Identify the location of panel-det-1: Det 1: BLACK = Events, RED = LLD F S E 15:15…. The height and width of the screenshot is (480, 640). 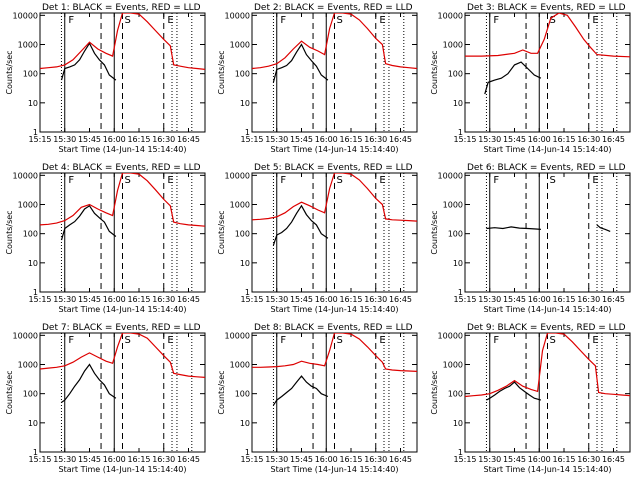
(105, 78).